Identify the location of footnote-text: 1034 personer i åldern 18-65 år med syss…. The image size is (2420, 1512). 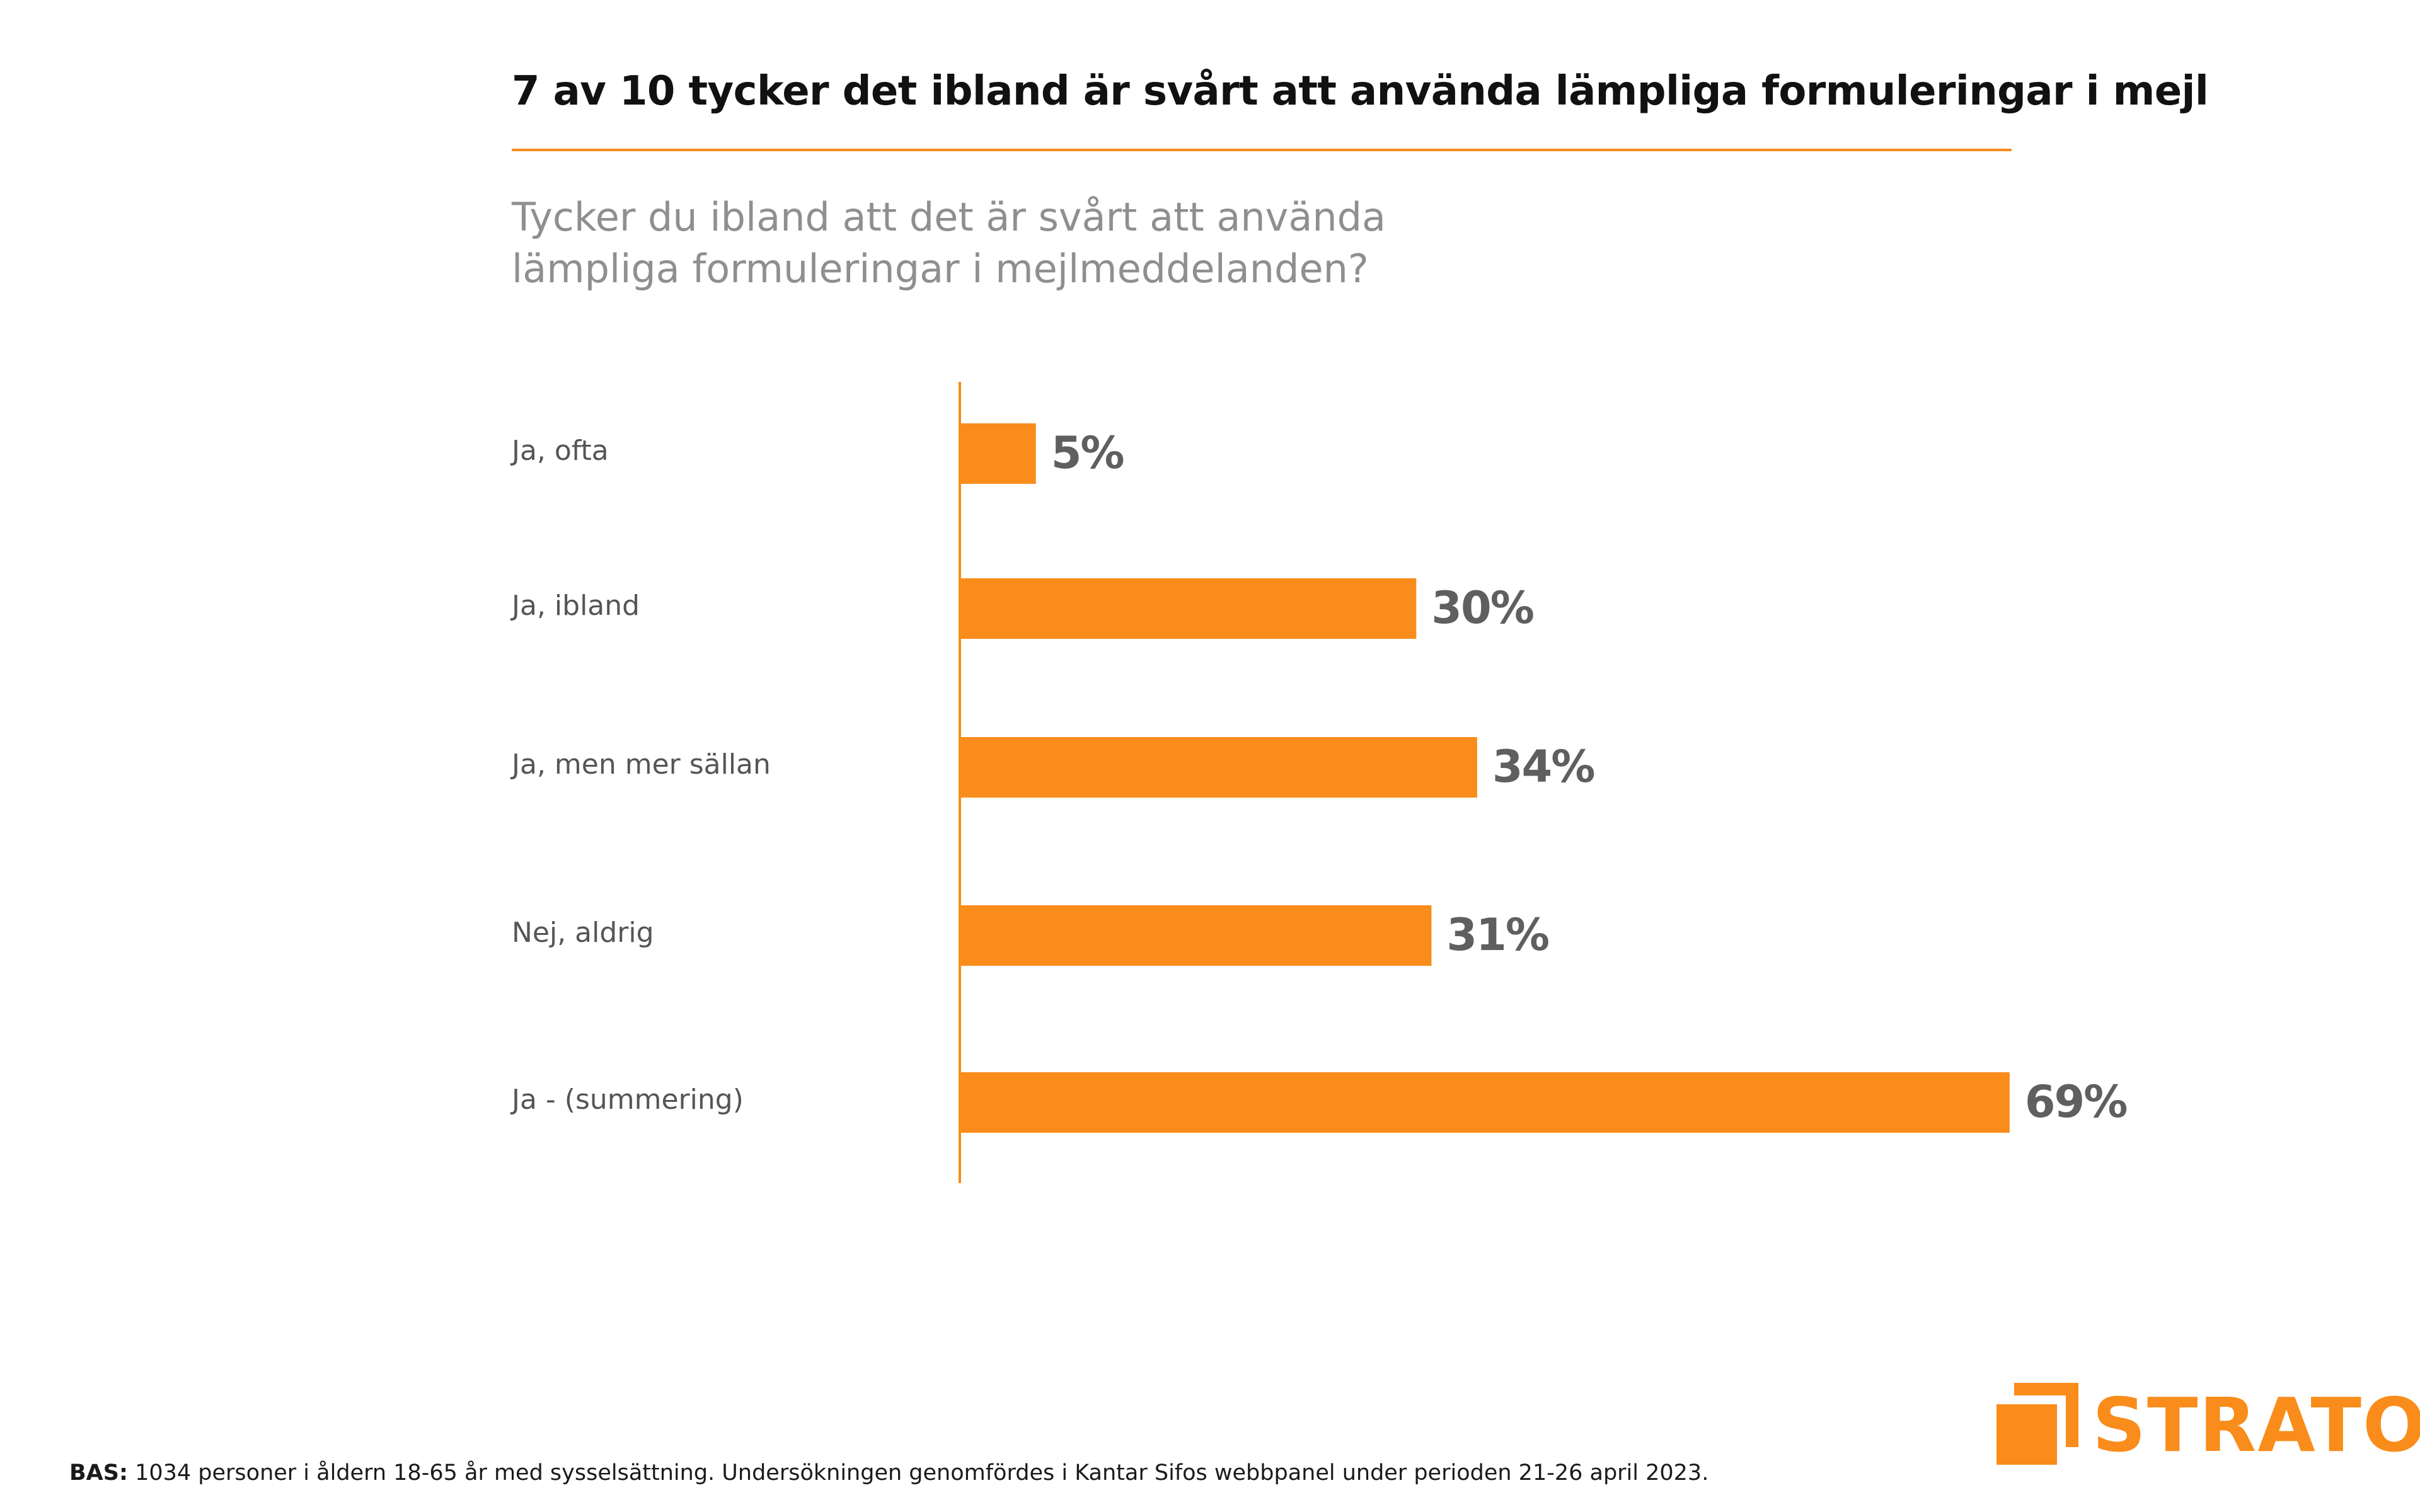
(918, 1473).